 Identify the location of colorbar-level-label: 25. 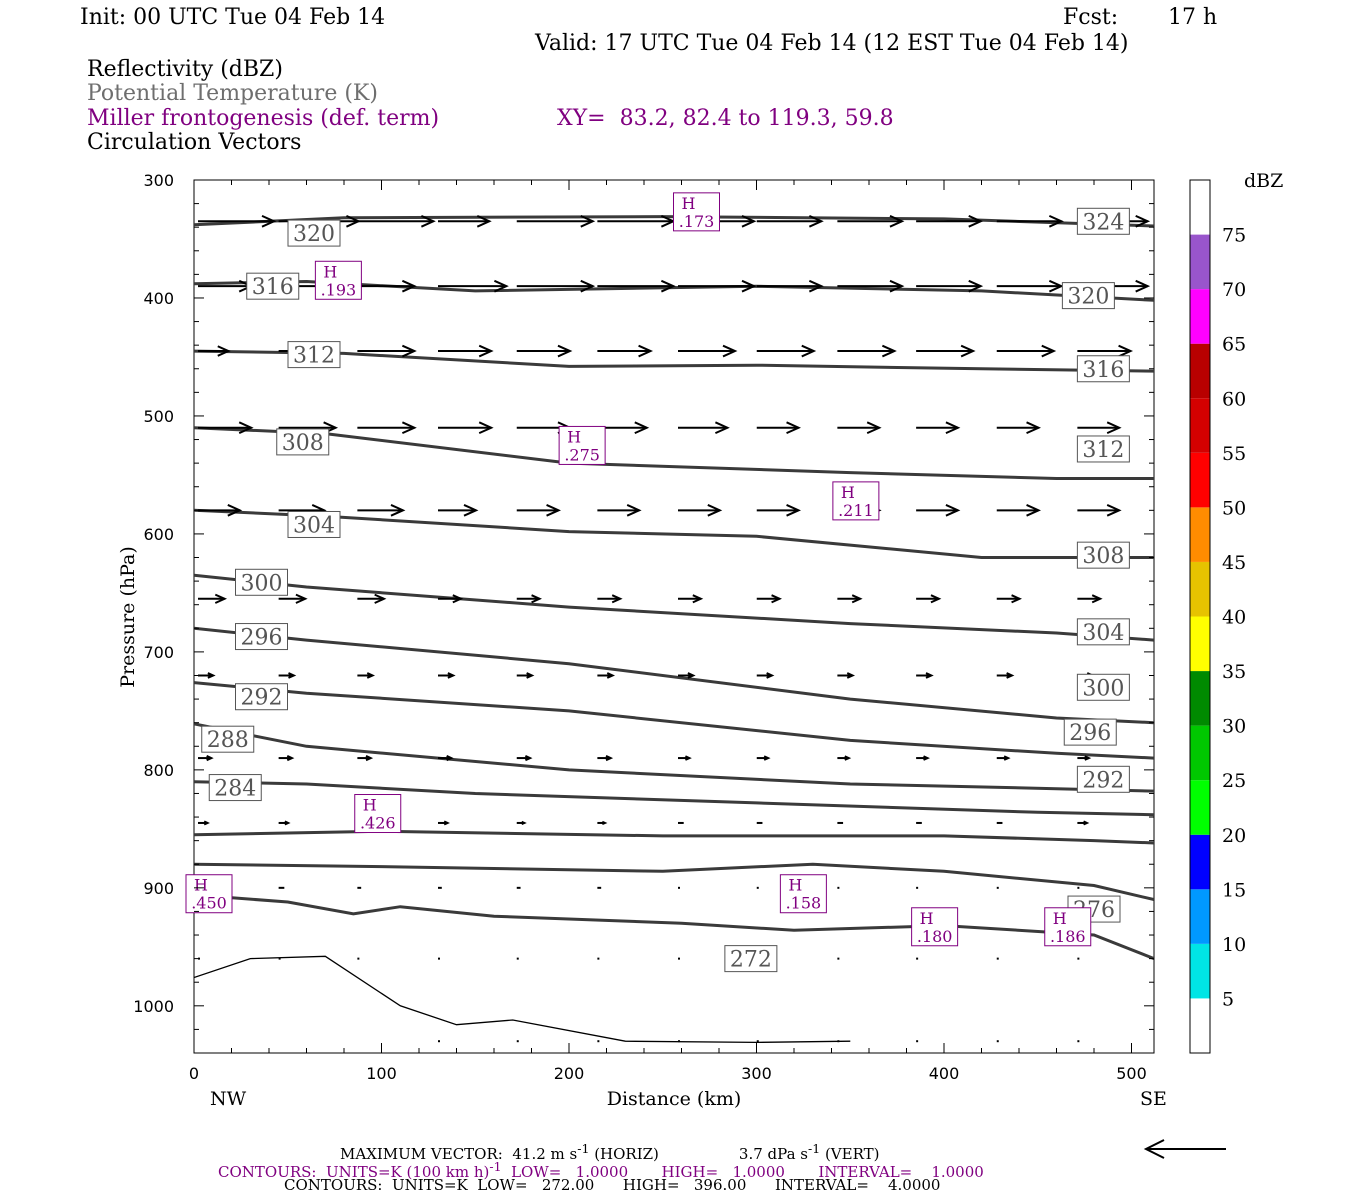
(1234, 781).